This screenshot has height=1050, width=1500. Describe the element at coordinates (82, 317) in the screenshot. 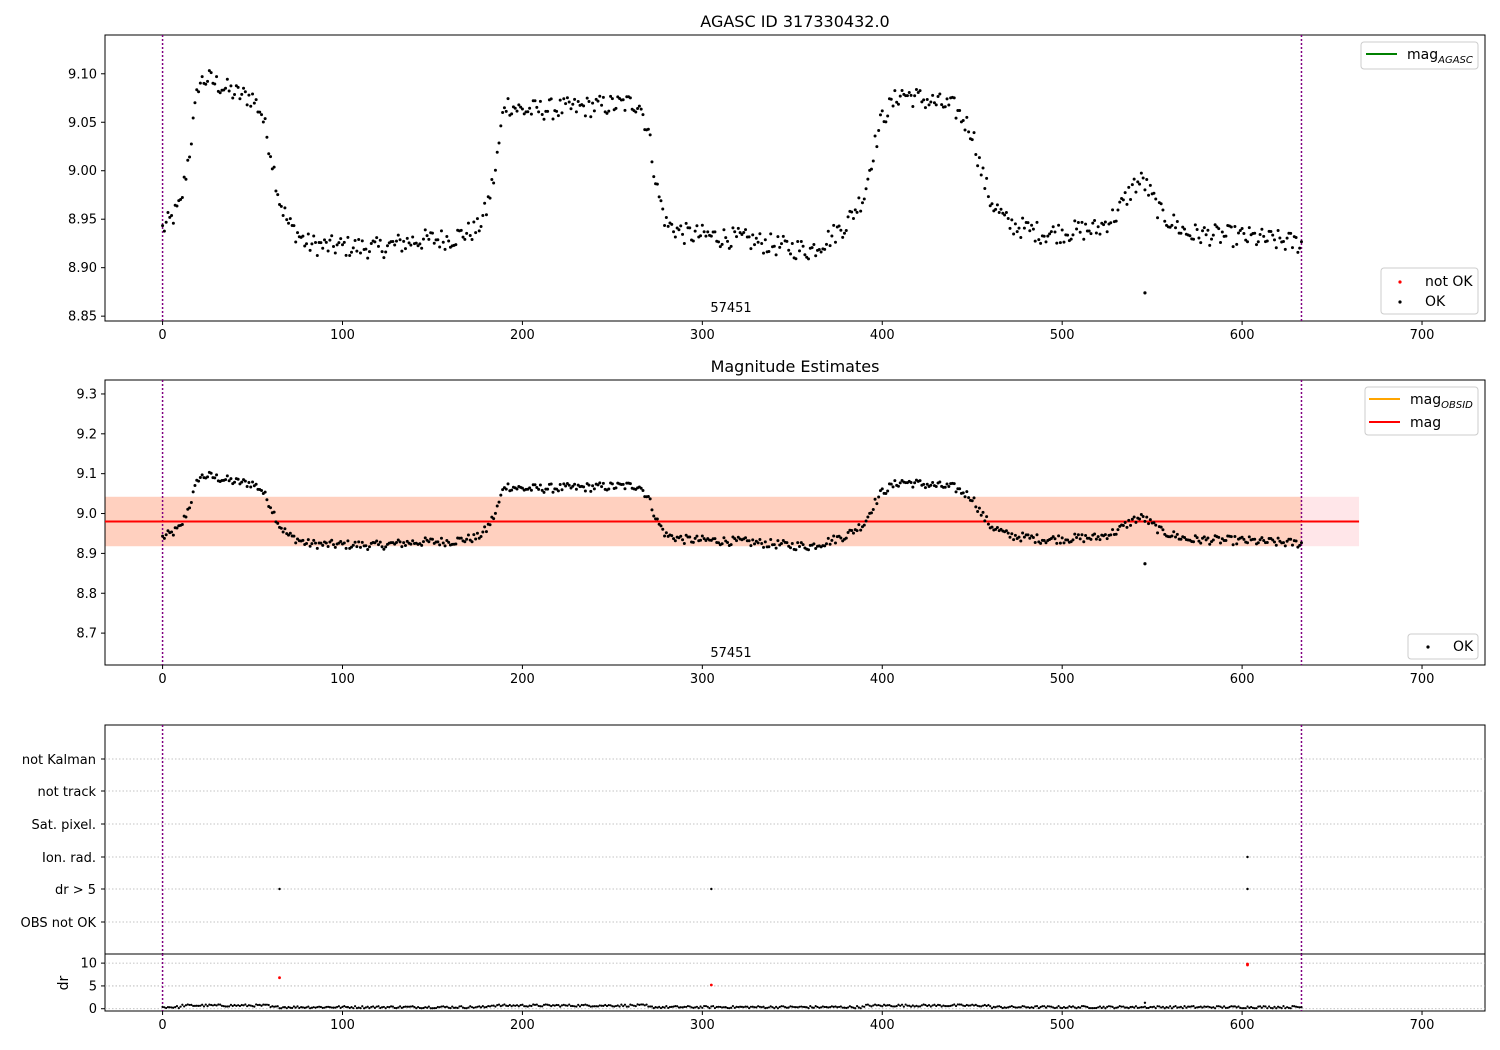

I see `panel1-ytick-label: 8.85` at that location.